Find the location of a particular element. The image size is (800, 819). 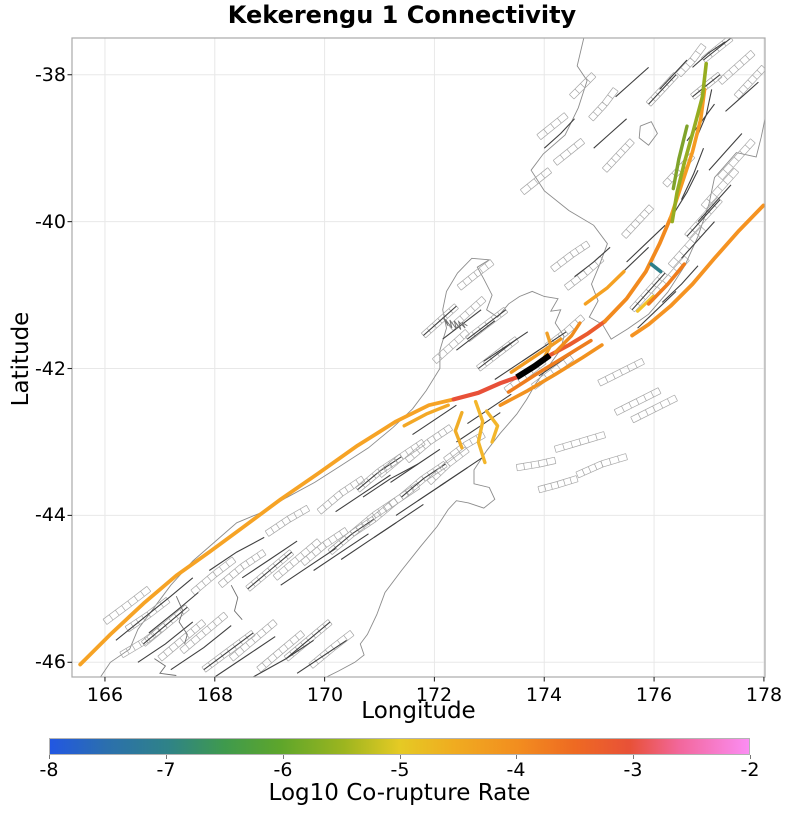

colorbar-tick-label: -5 is located at coordinates (400, 770).